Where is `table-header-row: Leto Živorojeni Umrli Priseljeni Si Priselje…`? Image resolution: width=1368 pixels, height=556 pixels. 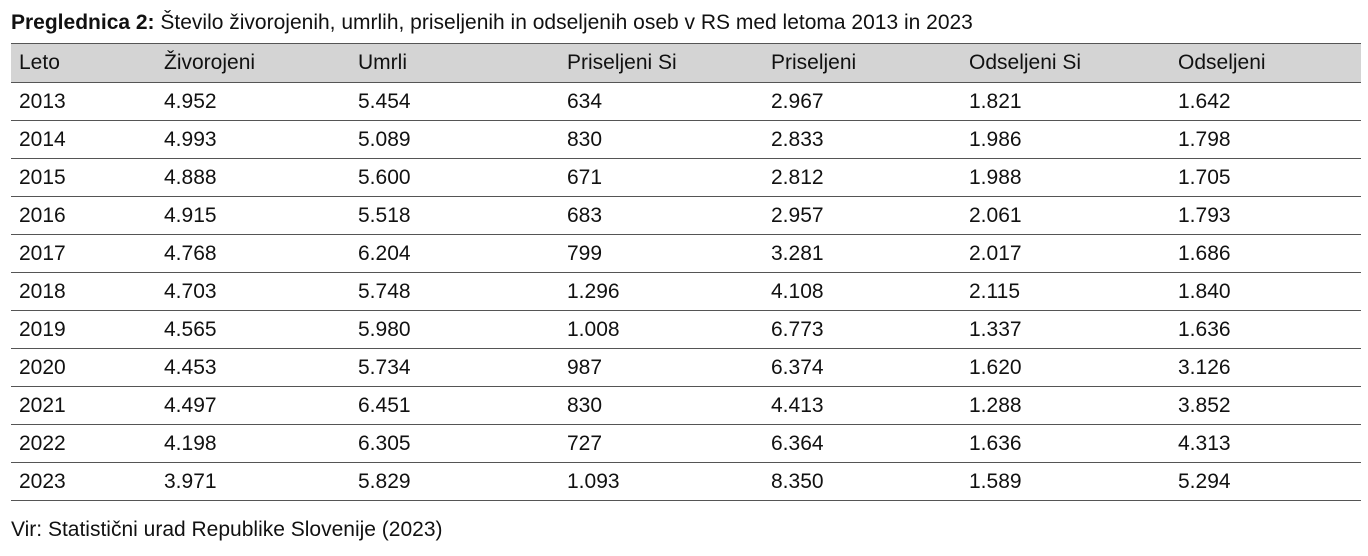 table-header-row: Leto Živorojeni Umrli Priseljeni Si Priselje… is located at coordinates (686, 63).